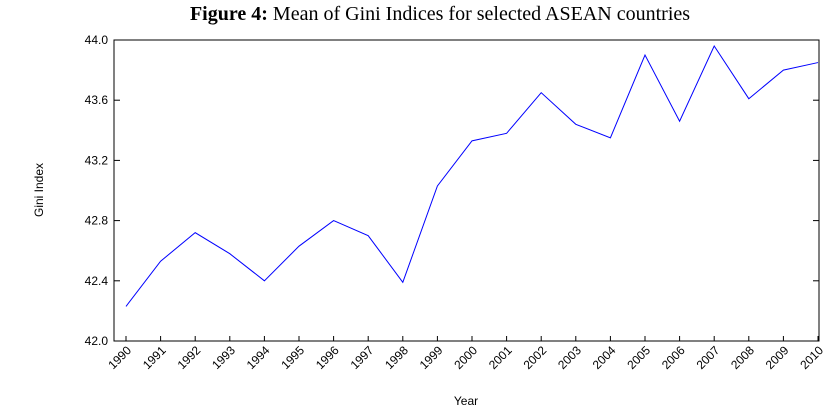  I want to click on y-tick-label: 42.4, so click(97, 281).